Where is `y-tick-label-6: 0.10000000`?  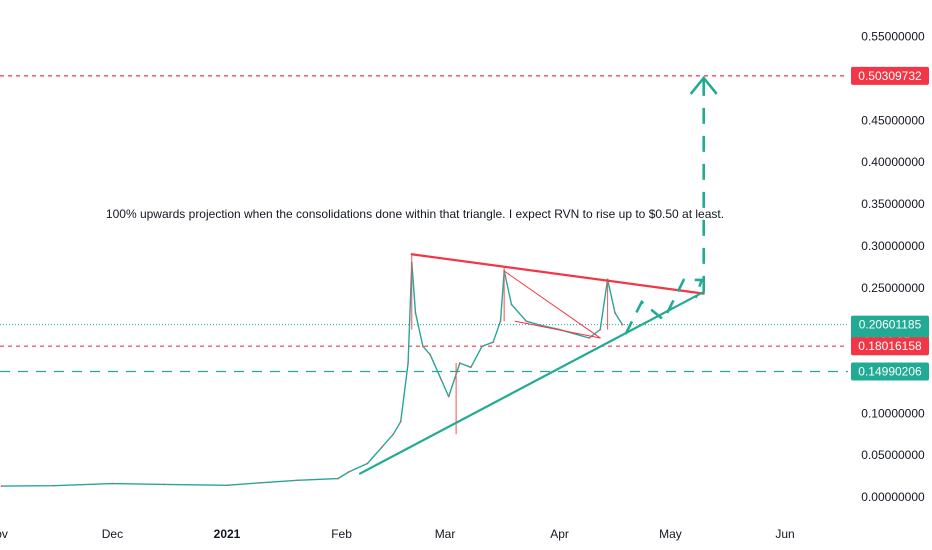 y-tick-label-6: 0.10000000 is located at coordinates (893, 413).